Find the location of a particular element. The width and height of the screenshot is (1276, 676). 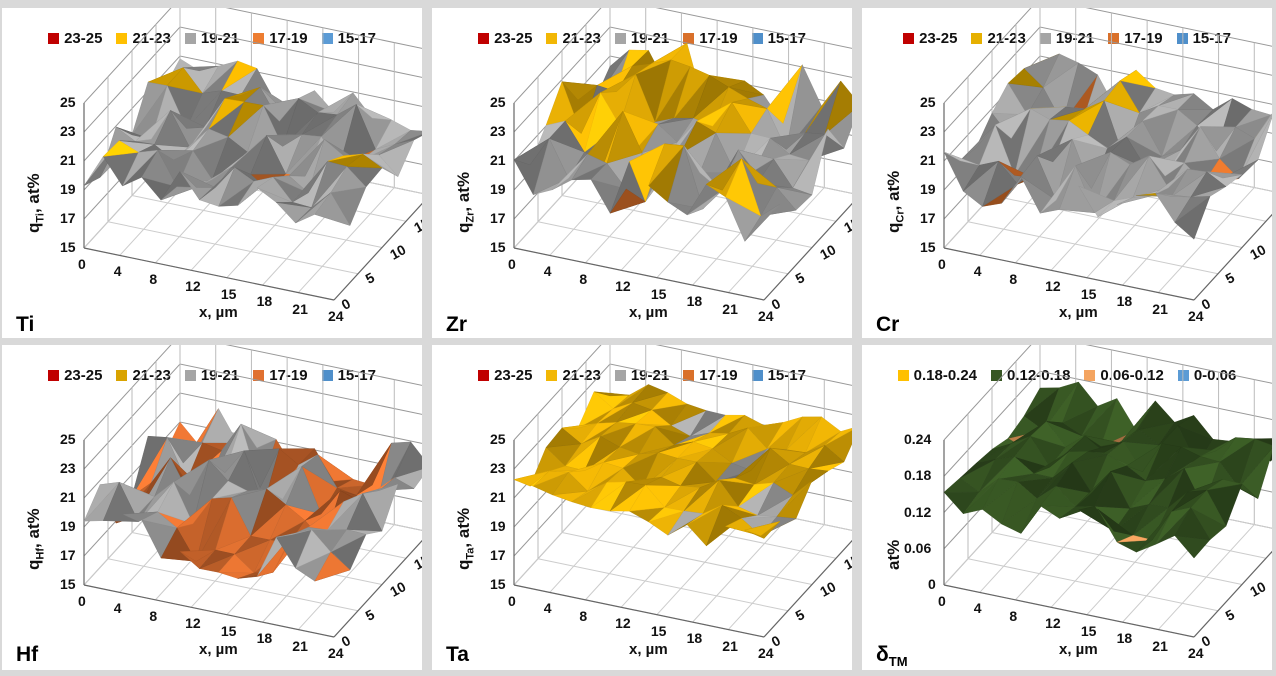

panel-label: Hf is located at coordinates (27, 655).